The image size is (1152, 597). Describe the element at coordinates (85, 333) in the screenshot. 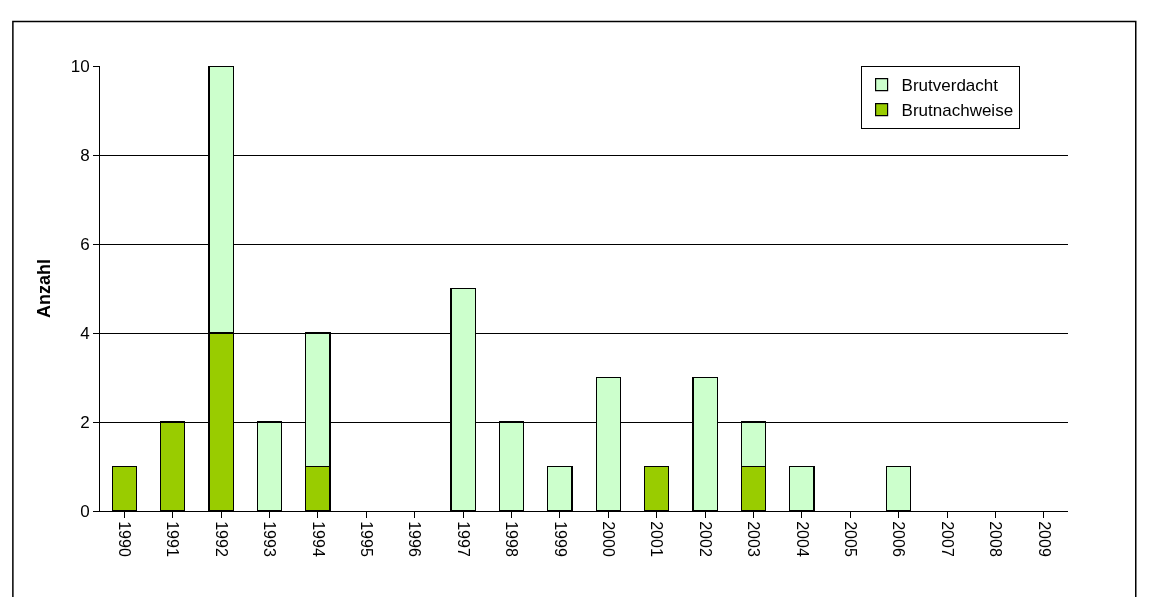

I see `y-tick-label: 4` at that location.